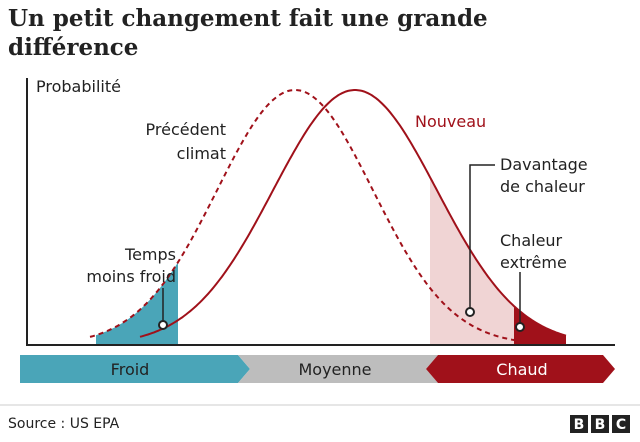  Describe the element at coordinates (186, 129) in the screenshot. I see `curve-label: Précédent` at that location.